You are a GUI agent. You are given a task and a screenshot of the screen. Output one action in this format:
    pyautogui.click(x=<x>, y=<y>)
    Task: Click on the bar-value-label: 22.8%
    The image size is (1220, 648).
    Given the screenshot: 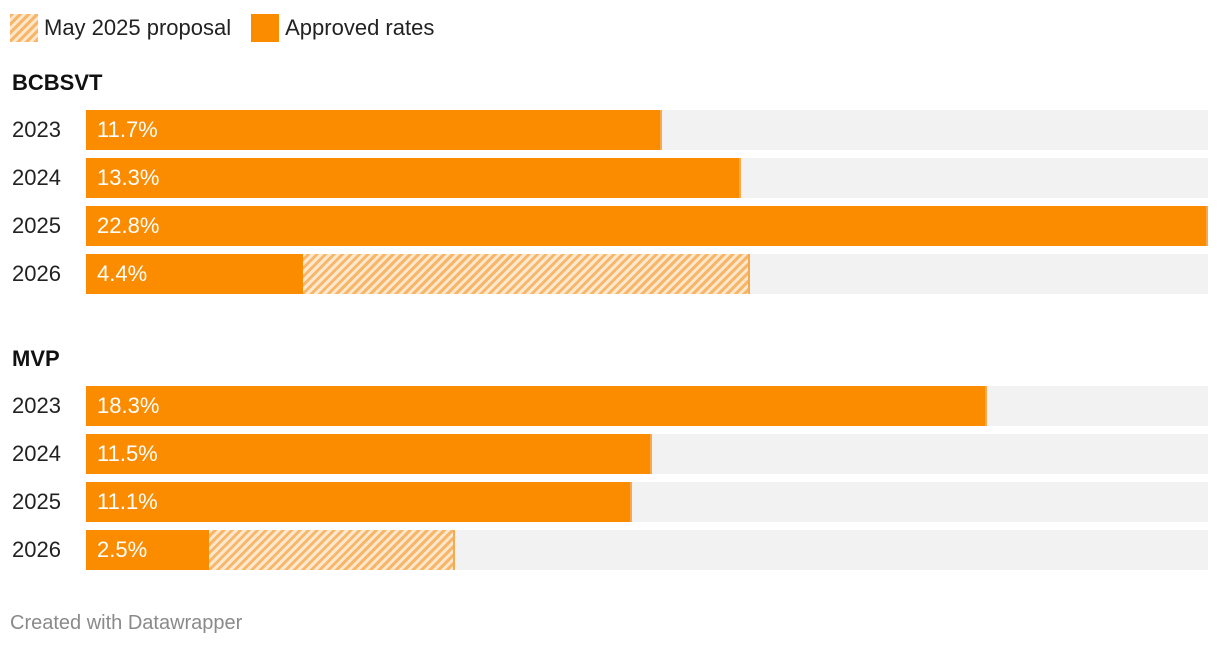 What is the action you would take?
    pyautogui.click(x=128, y=225)
    